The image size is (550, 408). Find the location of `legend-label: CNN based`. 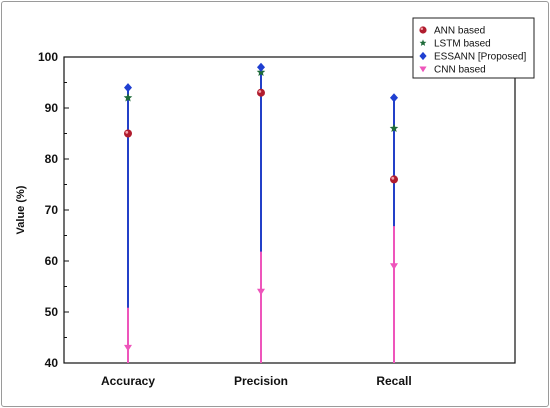

legend-label: CNN based is located at coordinates (460, 70).